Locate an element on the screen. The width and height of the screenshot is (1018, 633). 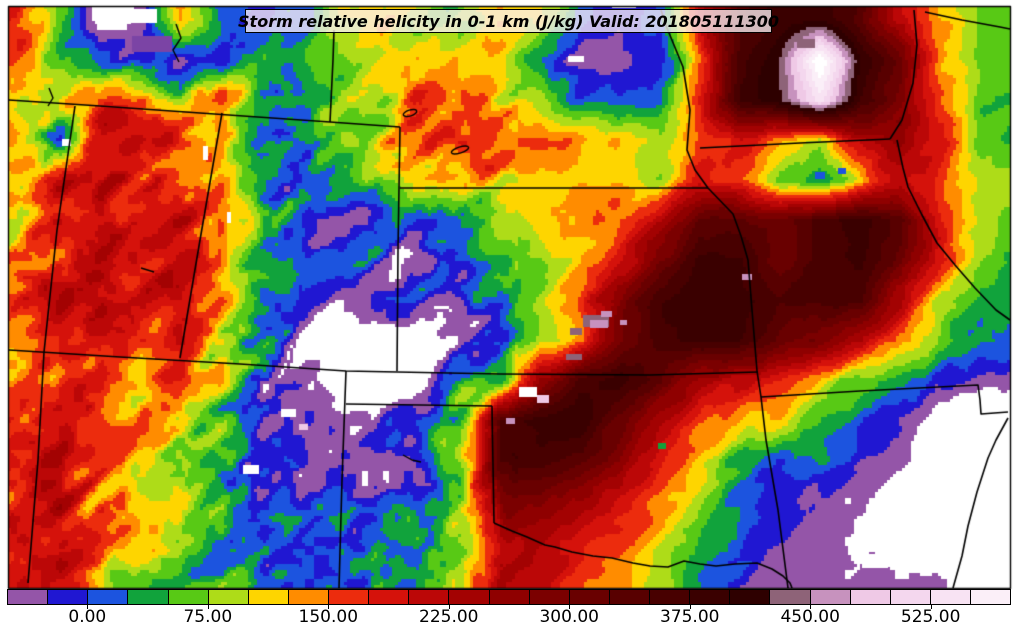
colorbar-tick-label: 0.00 is located at coordinates (87, 617).